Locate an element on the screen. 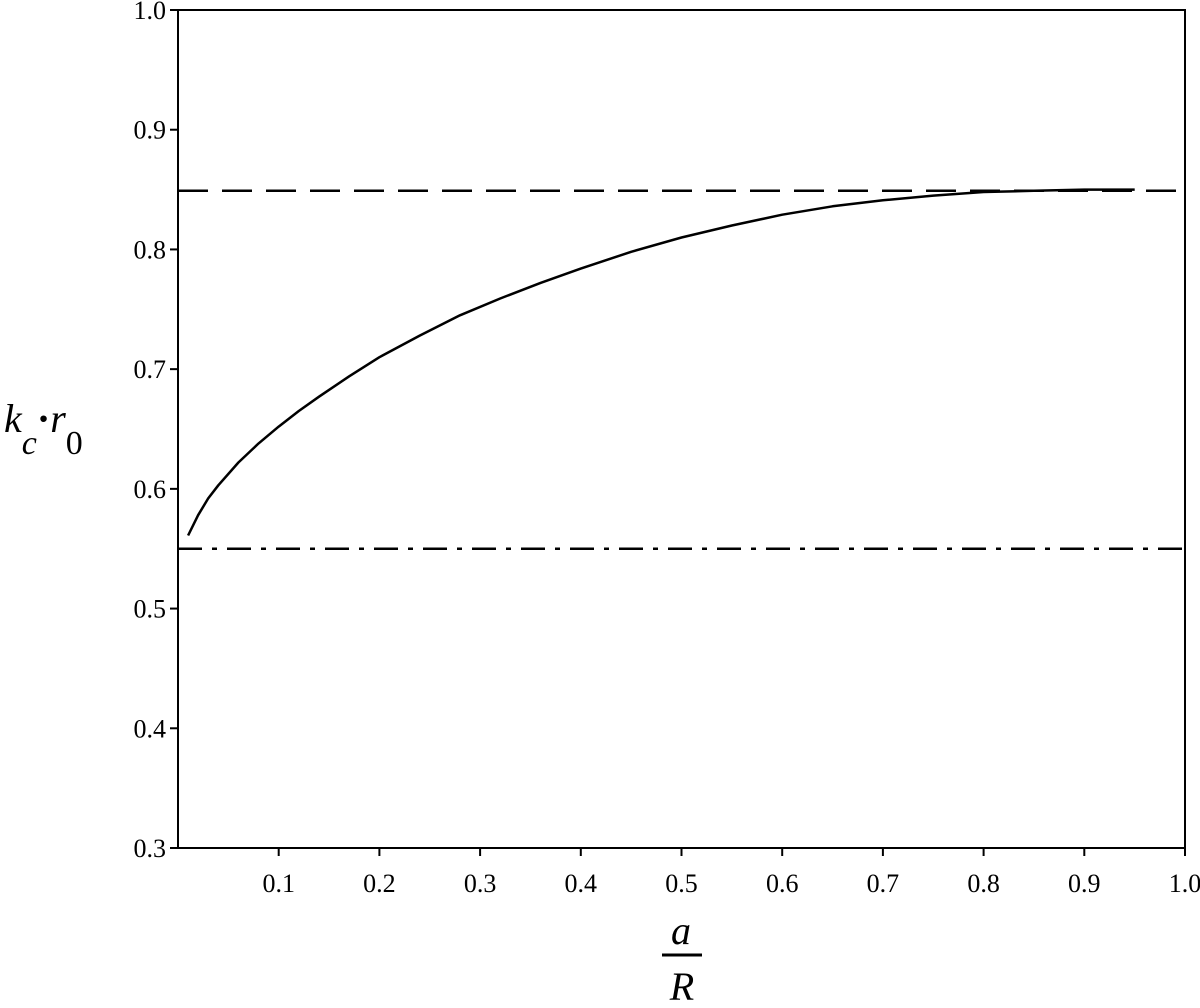 This screenshot has height=1008, width=1200. x-axis-ticks: 0.1 0.2 0.3 0.4 0.5 0.6 0.7 0.8 0.9 1.0 is located at coordinates (731, 873).